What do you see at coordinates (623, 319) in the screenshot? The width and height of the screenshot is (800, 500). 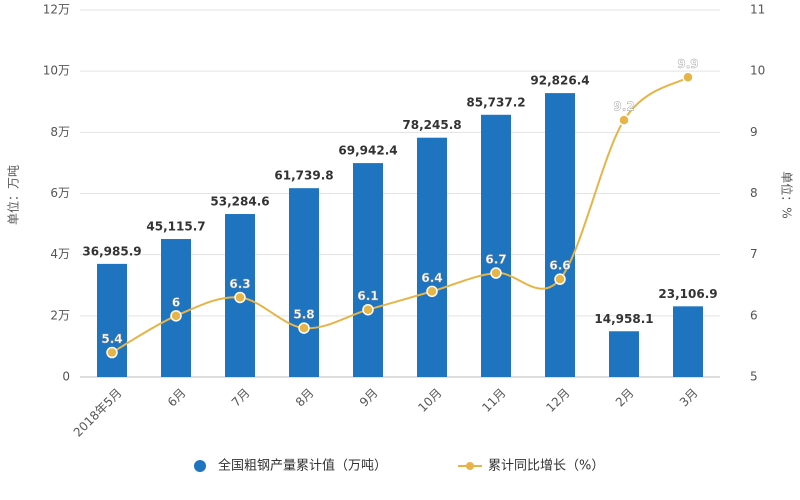 I see `bar-value-label: 14,958.1` at bounding box center [623, 319].